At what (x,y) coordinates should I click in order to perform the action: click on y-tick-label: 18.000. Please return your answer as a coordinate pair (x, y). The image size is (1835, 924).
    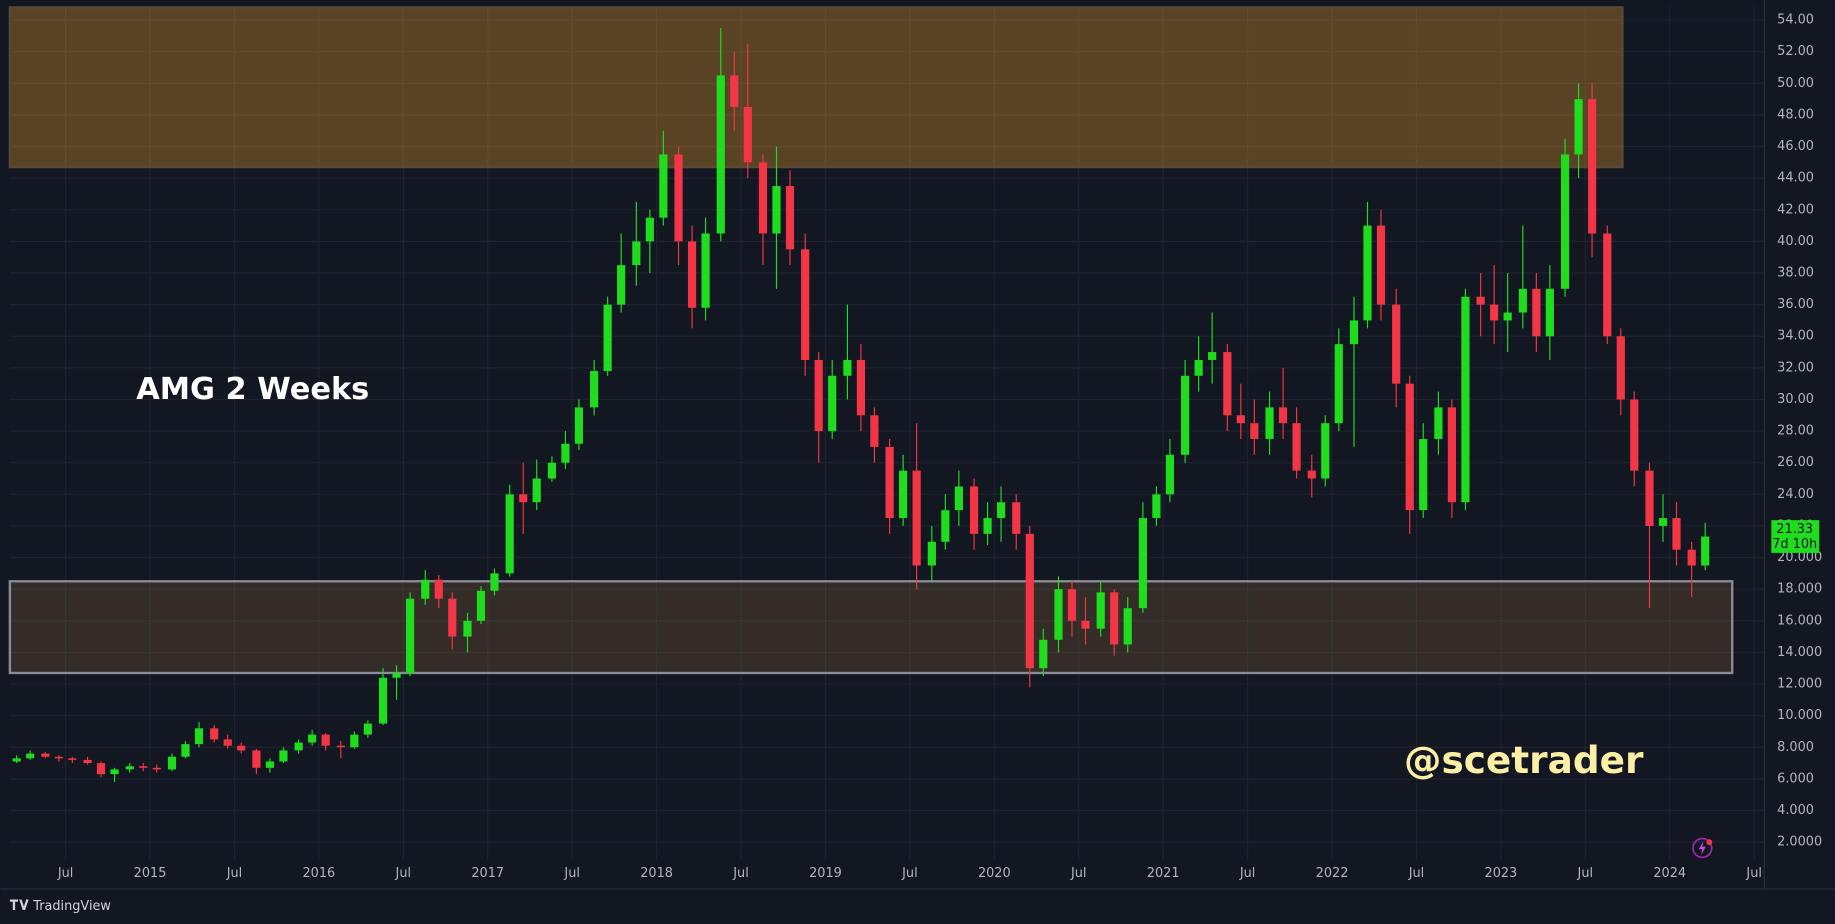
    Looking at the image, I should click on (1799, 589).